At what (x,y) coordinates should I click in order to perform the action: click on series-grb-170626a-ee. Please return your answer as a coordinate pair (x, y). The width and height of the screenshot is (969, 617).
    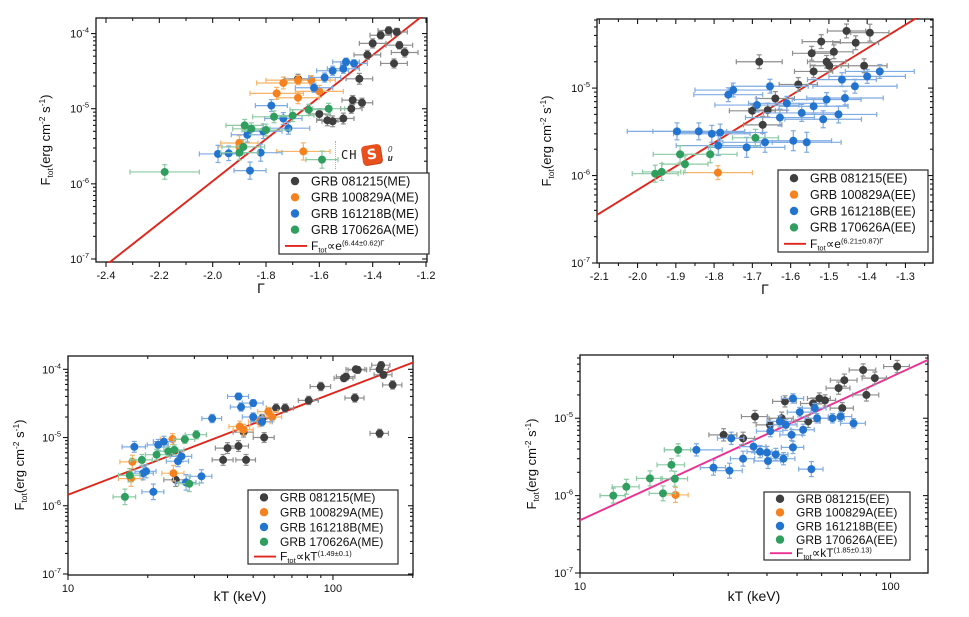
    Looking at the image, I should click on (645, 473).